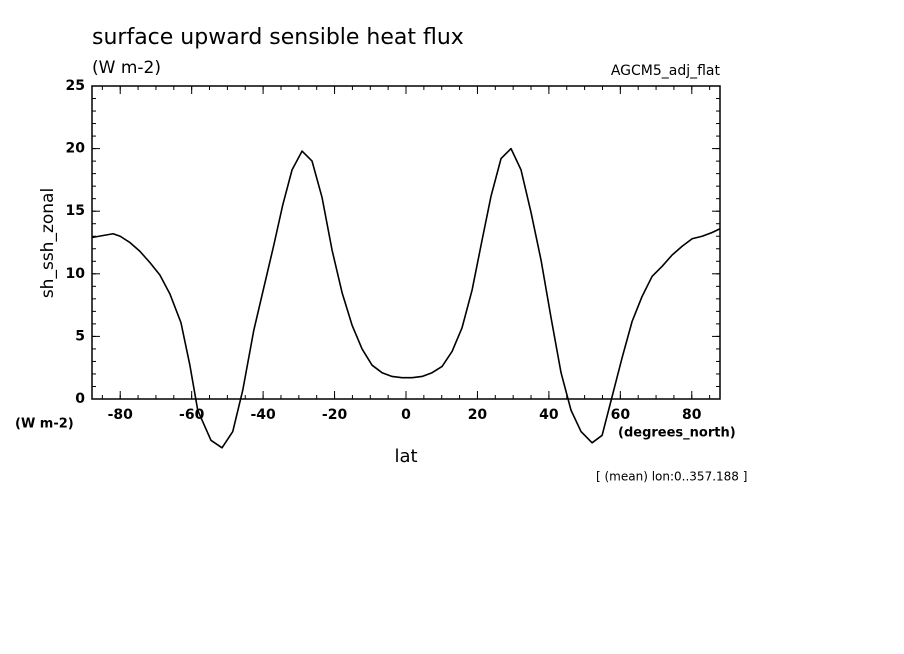  Describe the element at coordinates (335, 415) in the screenshot. I see `x-tick-label: -20` at that location.